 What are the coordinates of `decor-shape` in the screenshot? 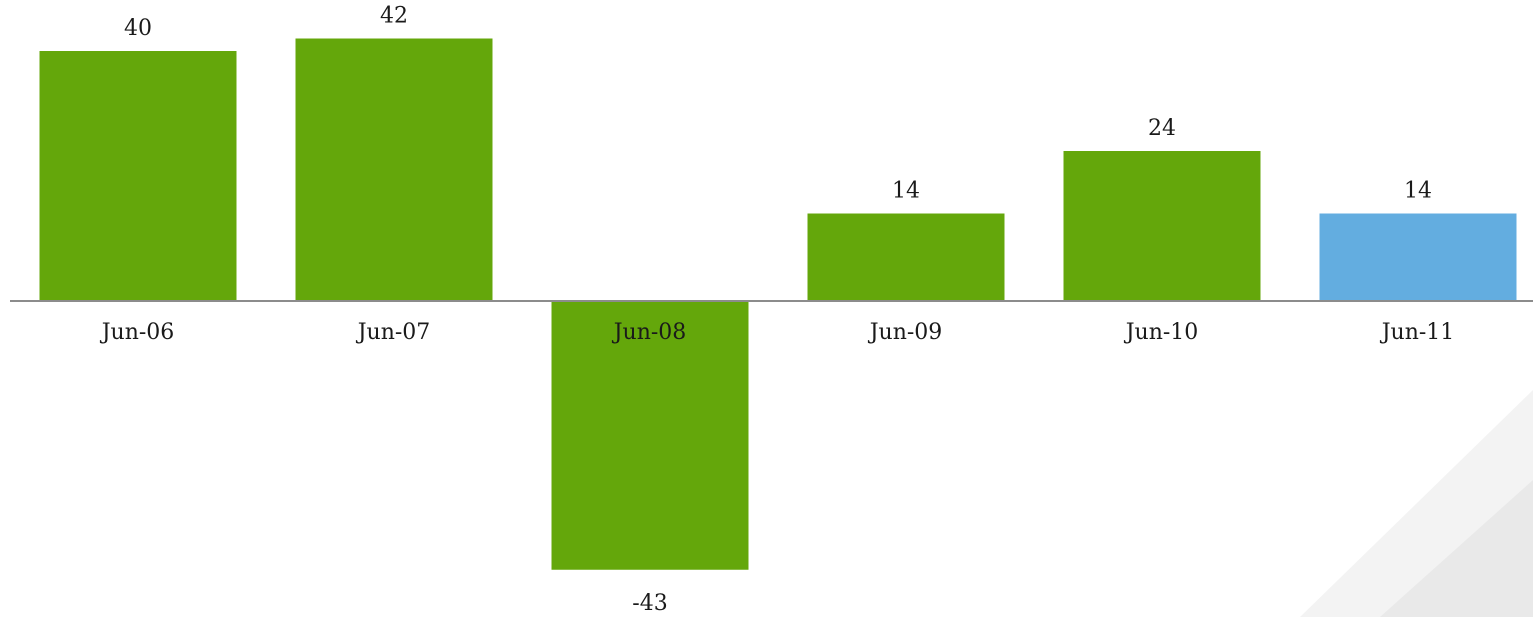 It's located at (1456, 548).